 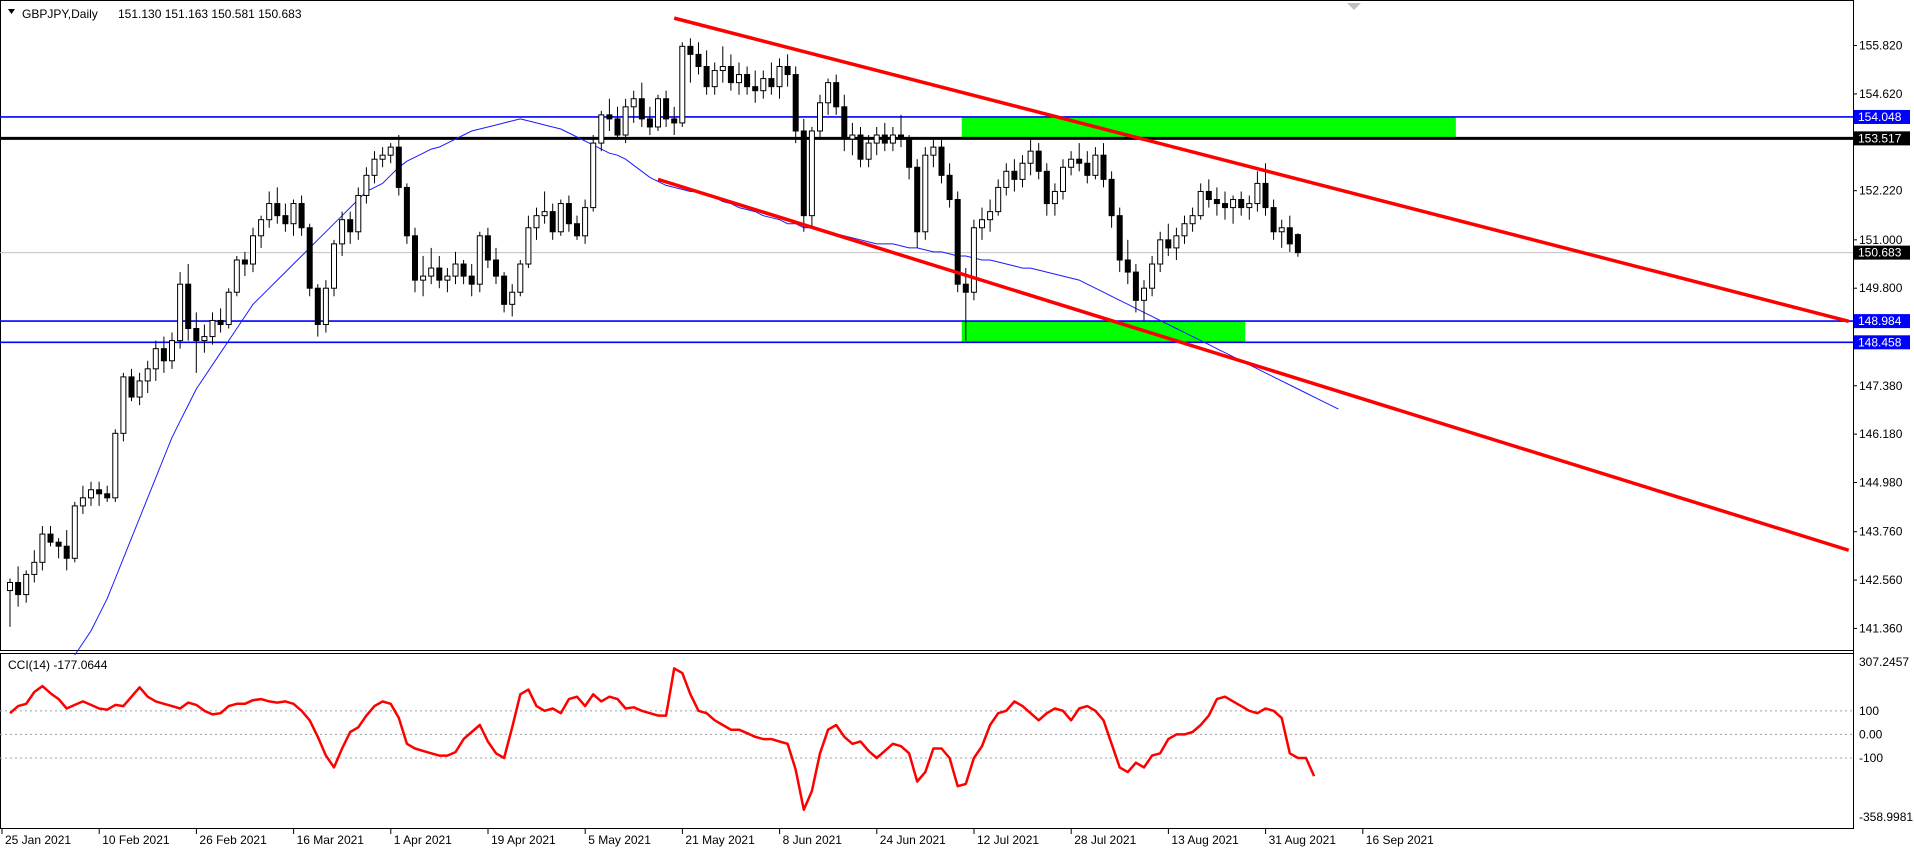 I want to click on cci-axis-label: -358.9981, so click(x=1886, y=817).